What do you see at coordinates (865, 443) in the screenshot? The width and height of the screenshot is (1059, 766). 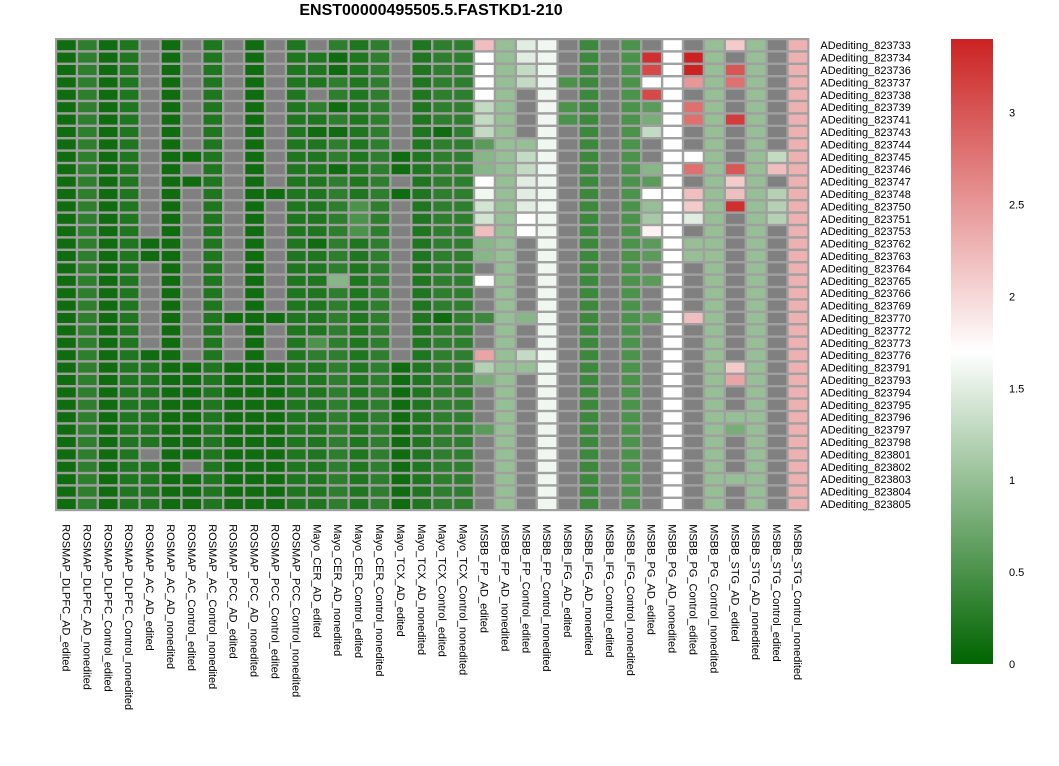 I see `row-label: ADediting_823798` at bounding box center [865, 443].